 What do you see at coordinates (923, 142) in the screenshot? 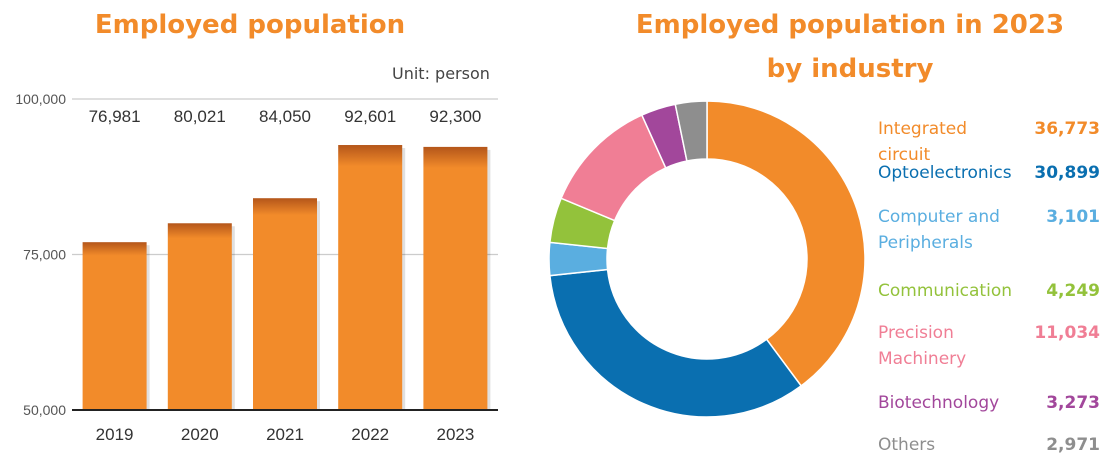
I see `legend-label: Integrated circuit` at bounding box center [923, 142].